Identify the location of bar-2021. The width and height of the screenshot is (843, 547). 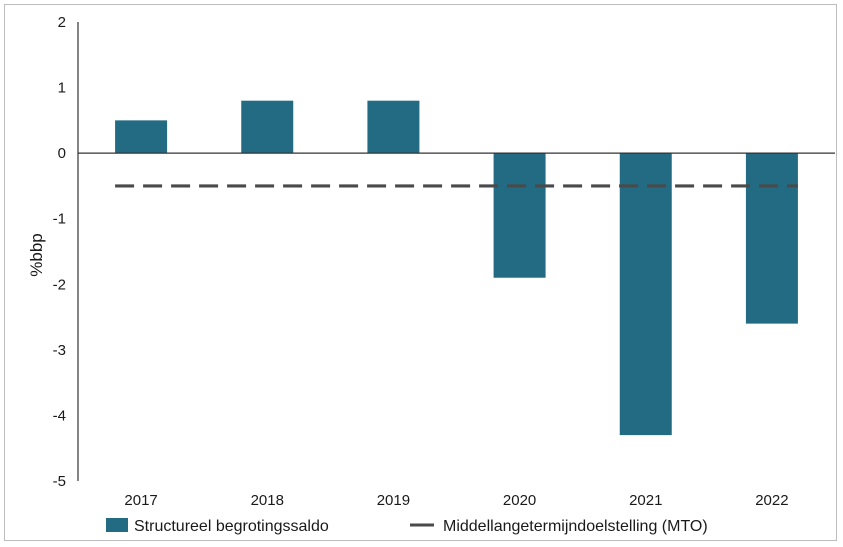
(645, 294).